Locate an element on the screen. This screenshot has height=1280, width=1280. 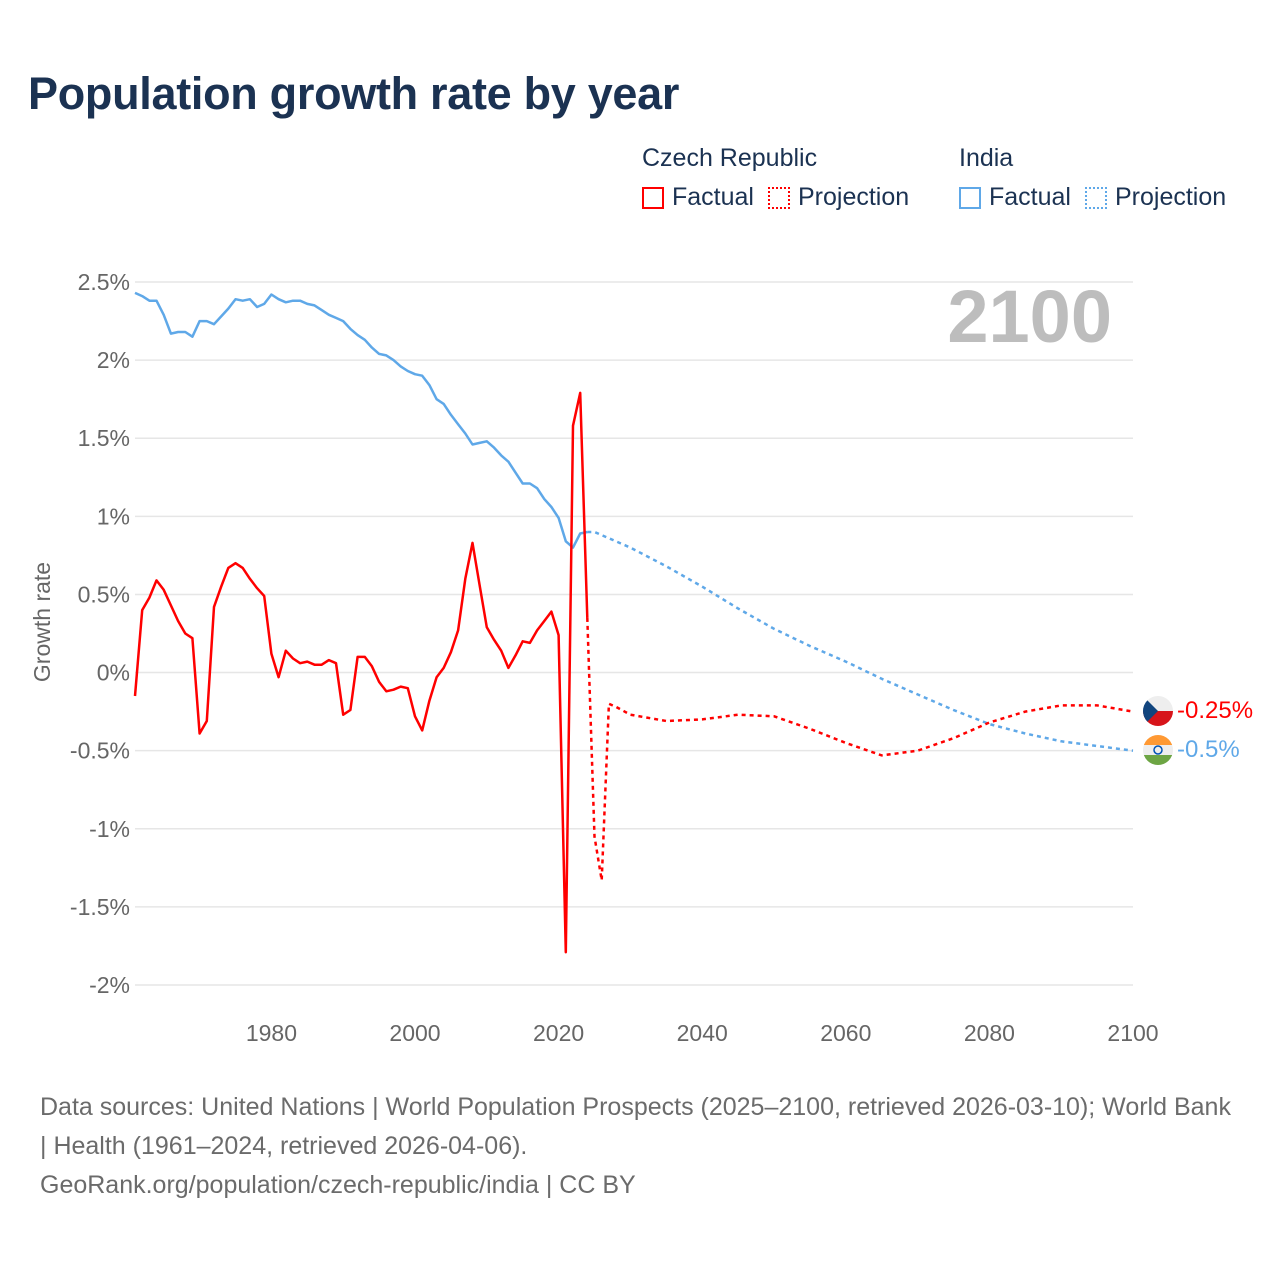
x-tick-label: 1980 is located at coordinates (271, 1033).